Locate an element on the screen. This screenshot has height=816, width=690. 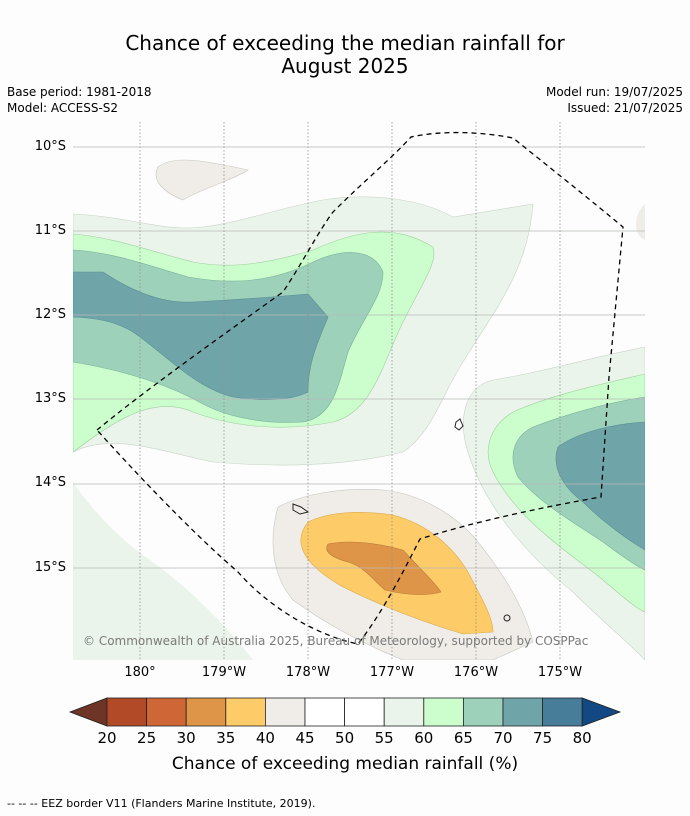
colorbar-arrow-left is located at coordinates (88, 712).